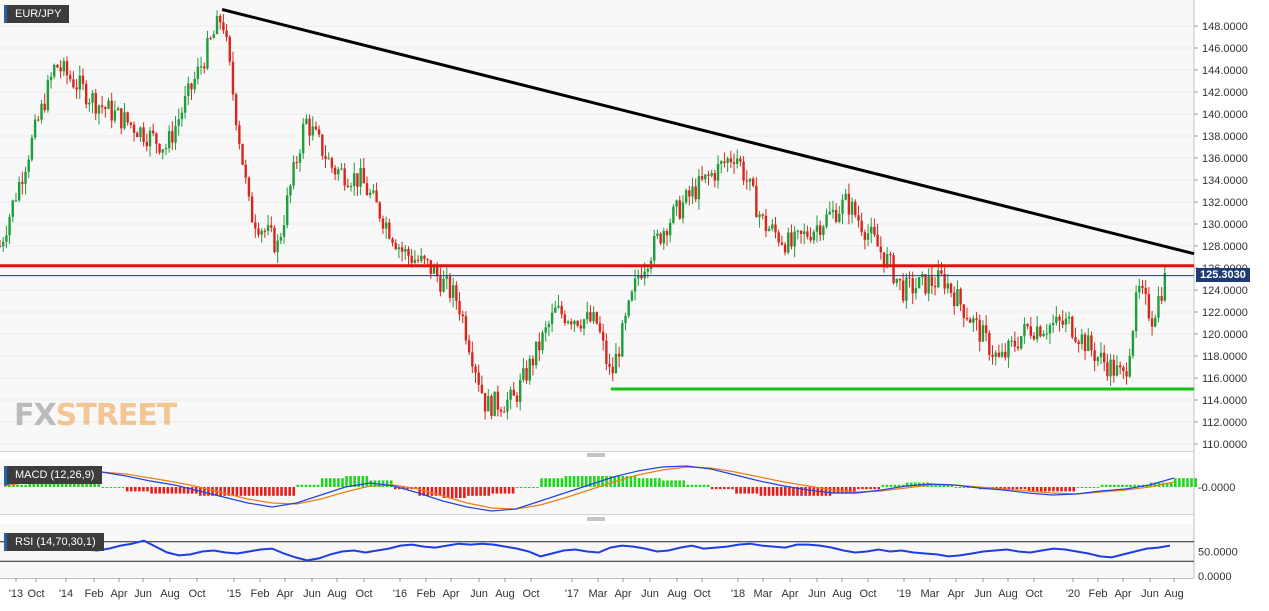  I want to click on y-tick-label: 120.0000, so click(1225, 335).